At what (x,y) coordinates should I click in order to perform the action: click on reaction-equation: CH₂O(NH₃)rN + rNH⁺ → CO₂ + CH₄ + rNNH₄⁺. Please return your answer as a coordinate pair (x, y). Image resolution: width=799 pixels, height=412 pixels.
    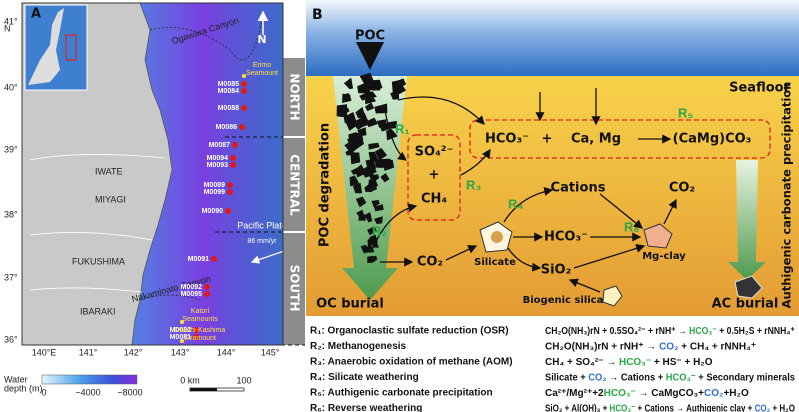
    Looking at the image, I should click on (650, 346).